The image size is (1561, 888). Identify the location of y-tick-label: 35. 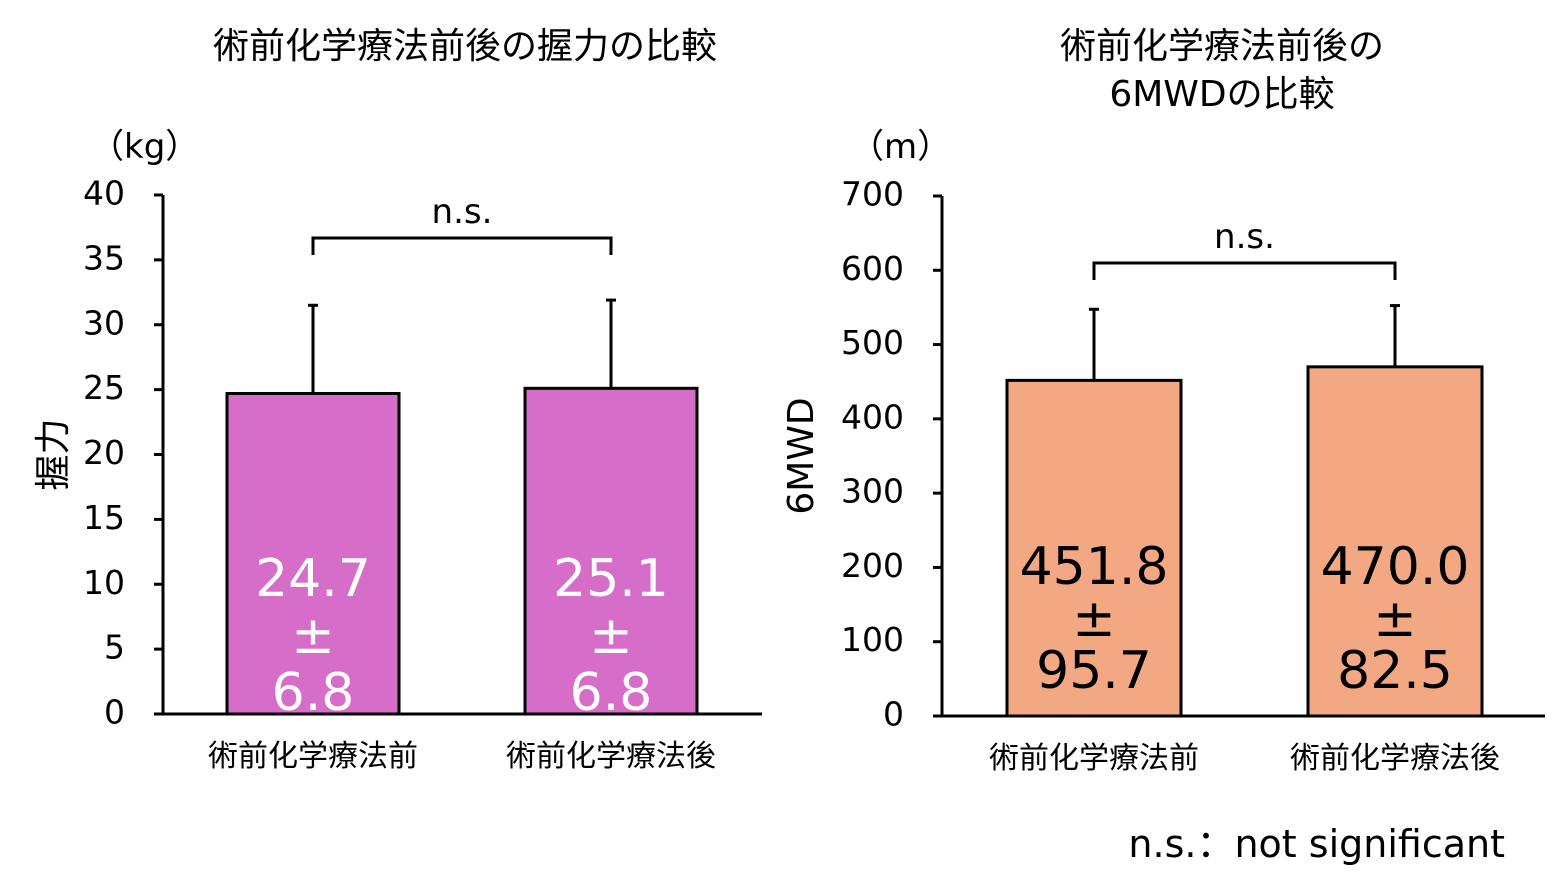
(104, 257).